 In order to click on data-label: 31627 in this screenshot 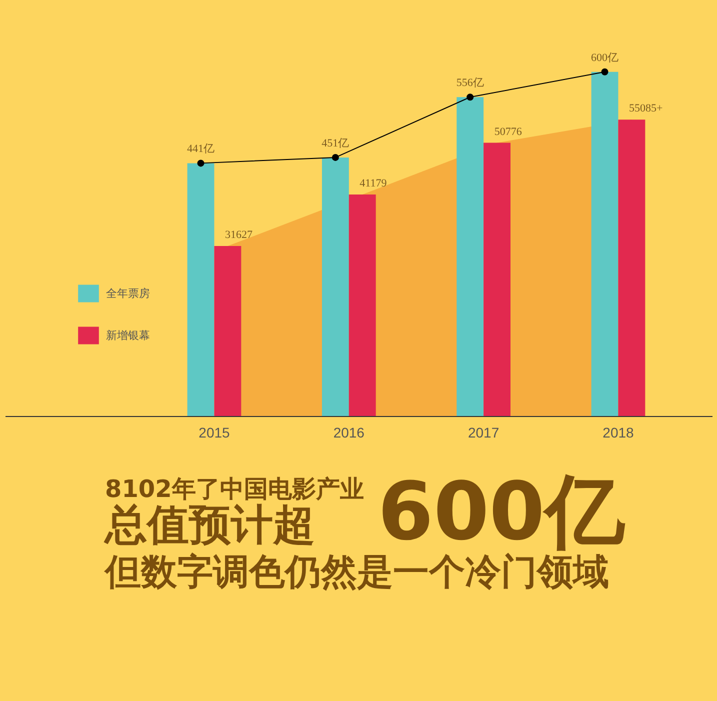, I will do `click(239, 235)`.